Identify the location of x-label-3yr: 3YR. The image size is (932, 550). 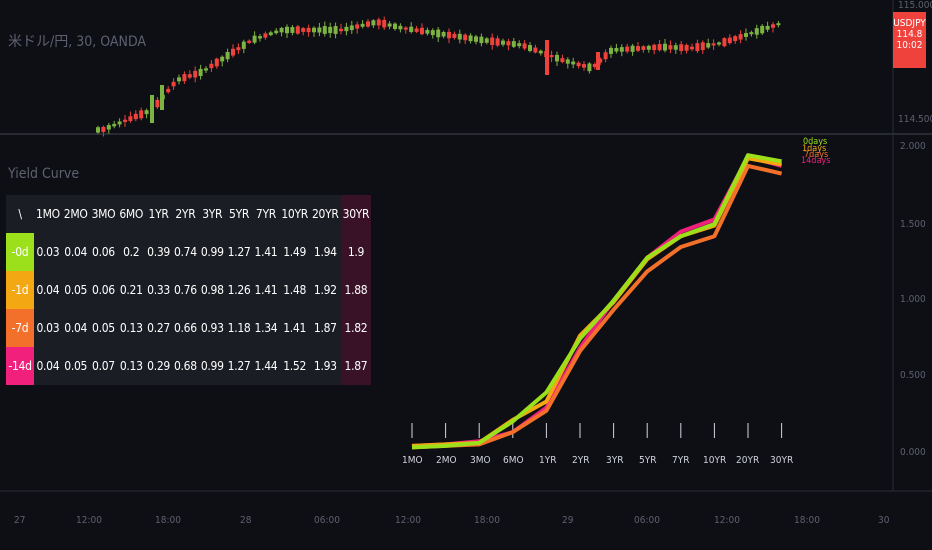
(615, 460).